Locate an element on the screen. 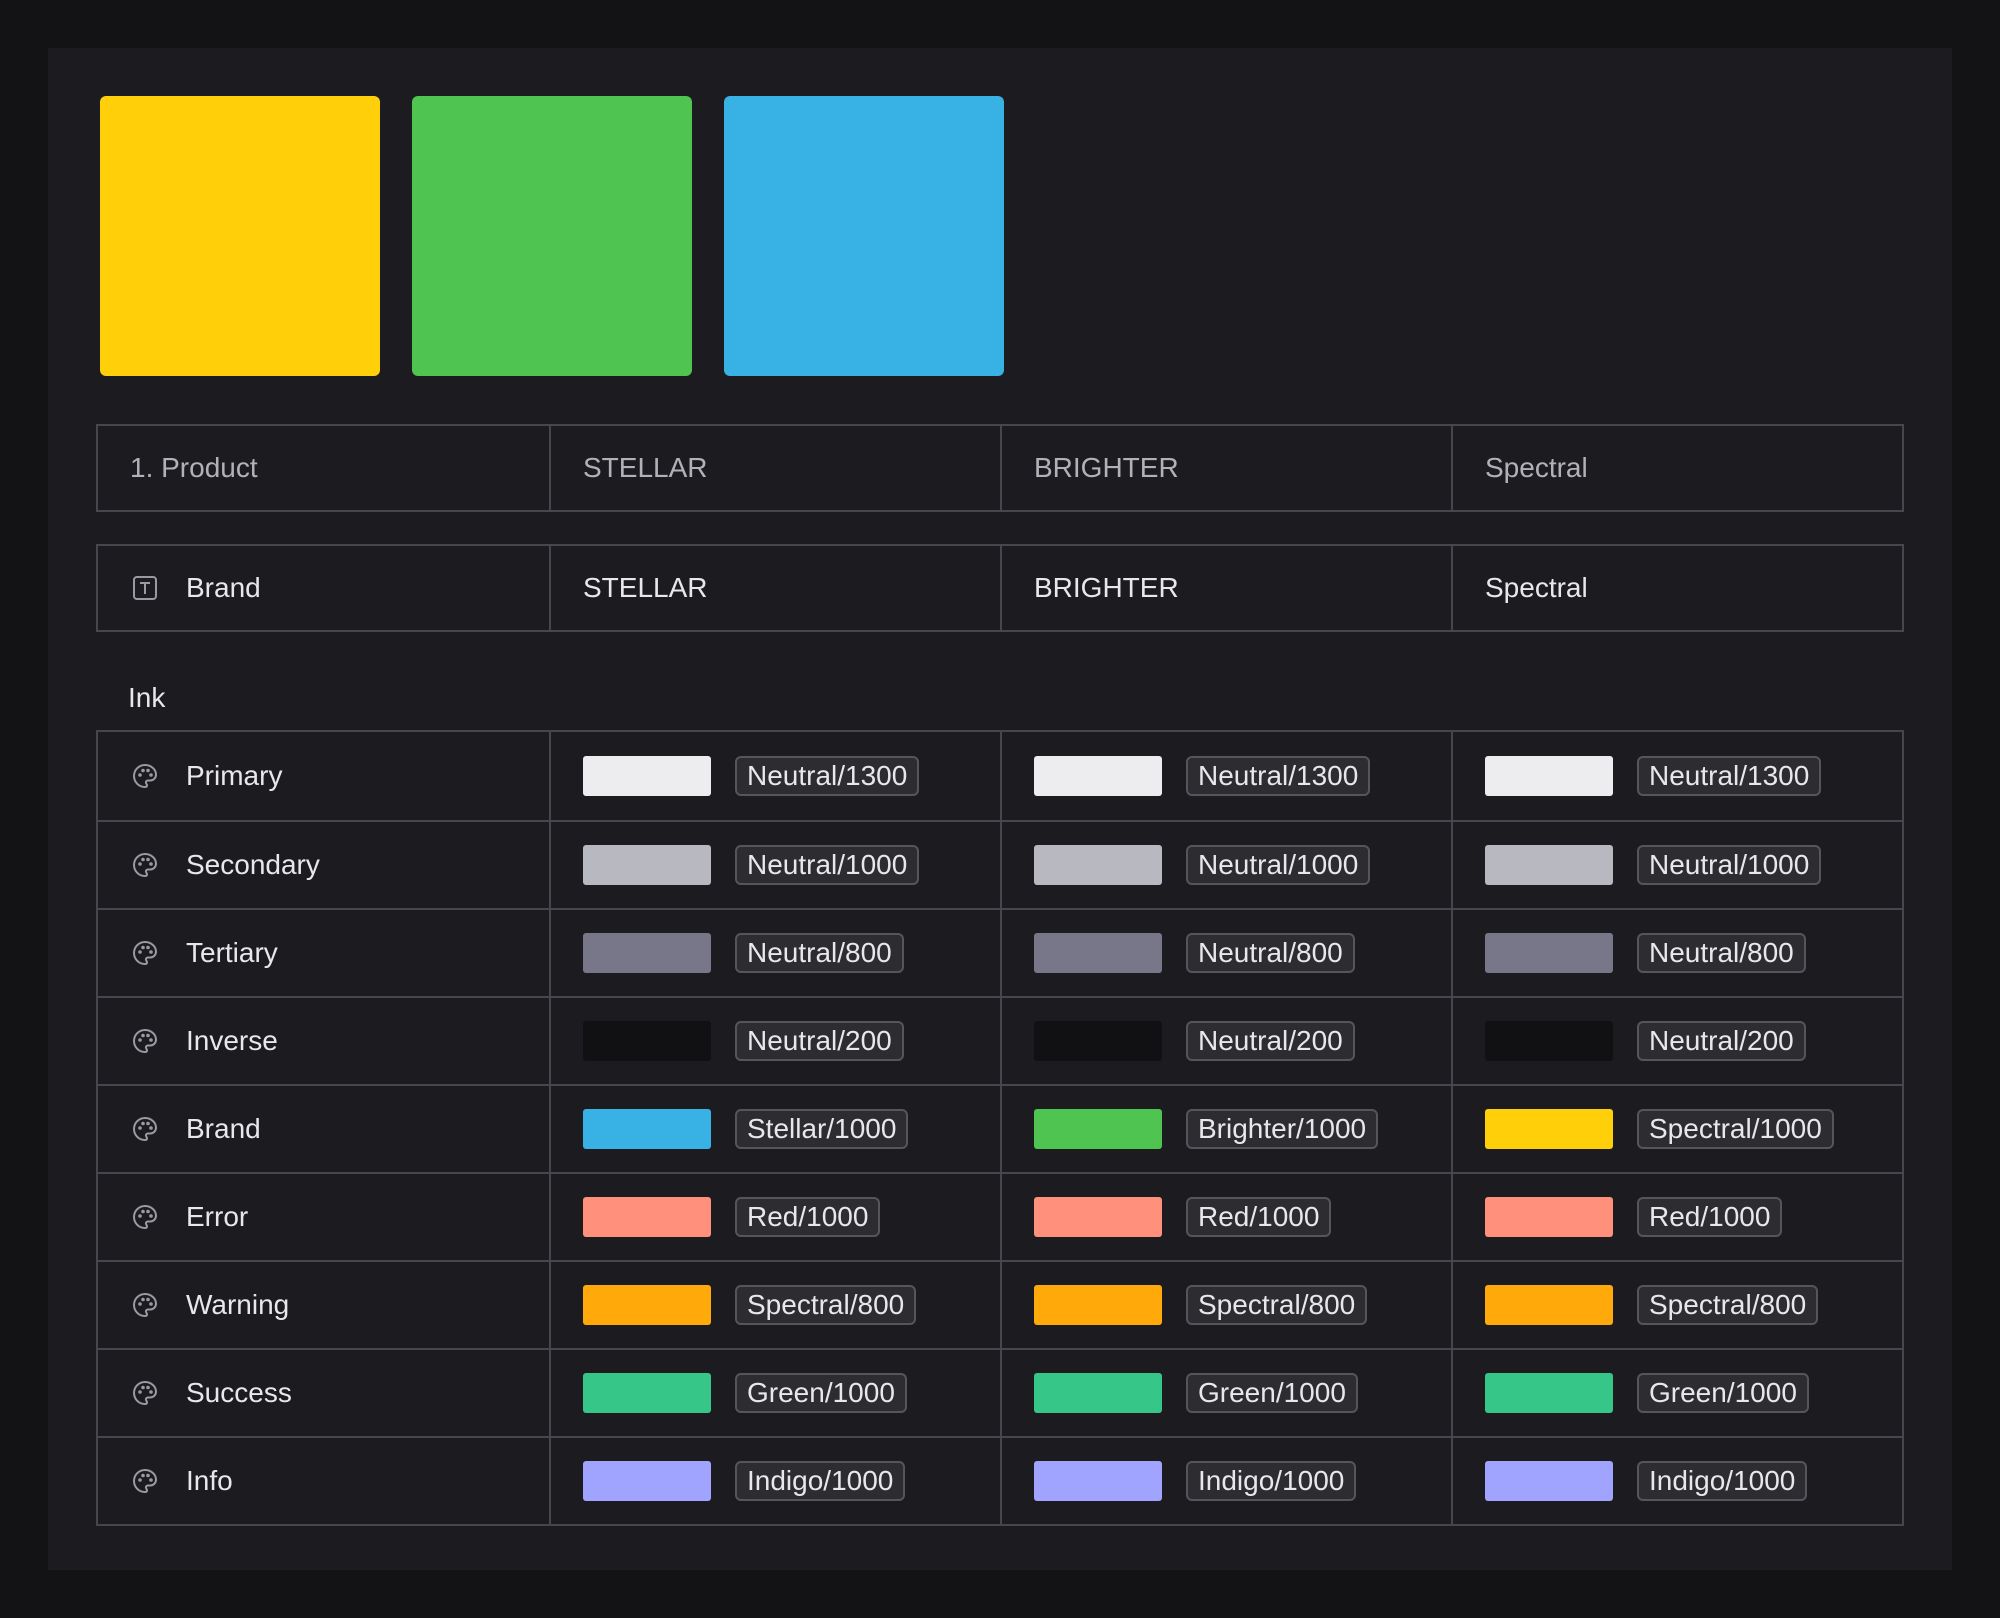  brand-swatches is located at coordinates (552, 236).